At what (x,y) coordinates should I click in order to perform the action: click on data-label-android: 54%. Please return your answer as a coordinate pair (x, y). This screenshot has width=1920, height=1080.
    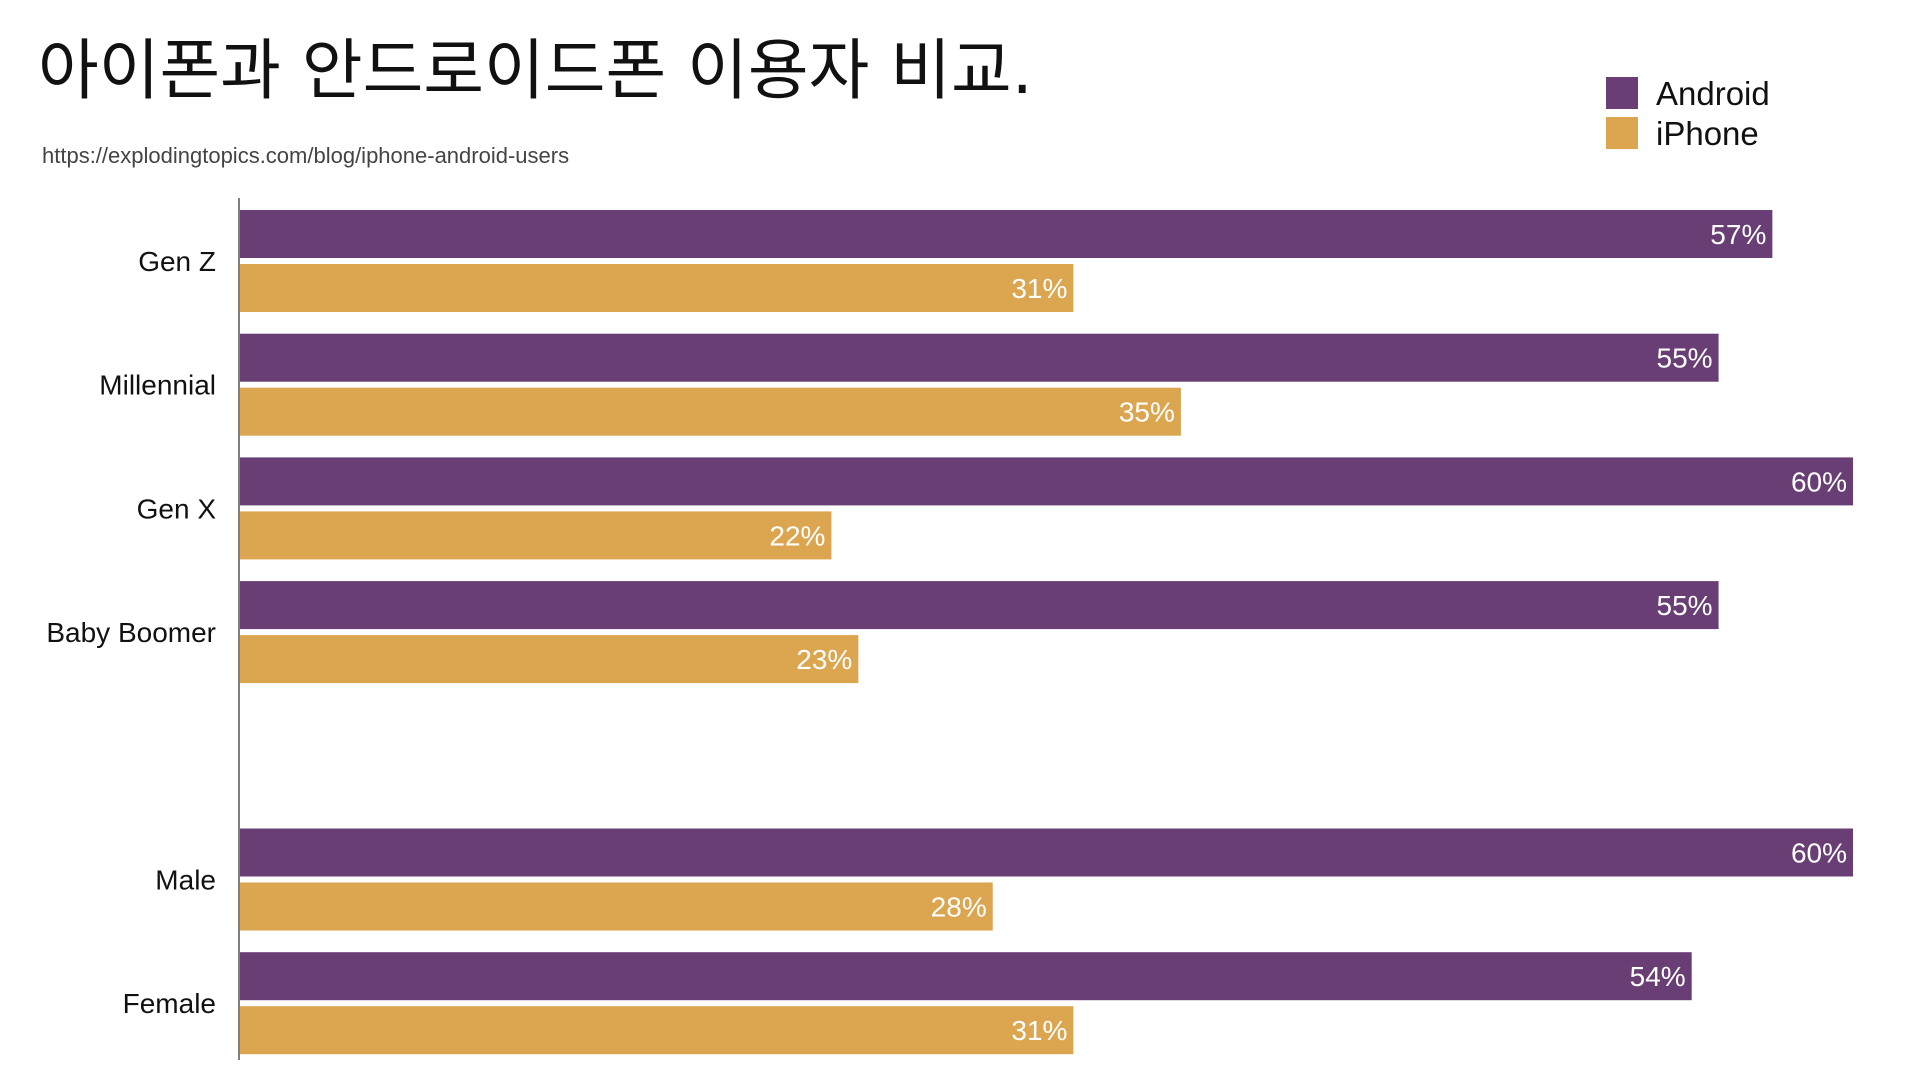
    Looking at the image, I should click on (1658, 976).